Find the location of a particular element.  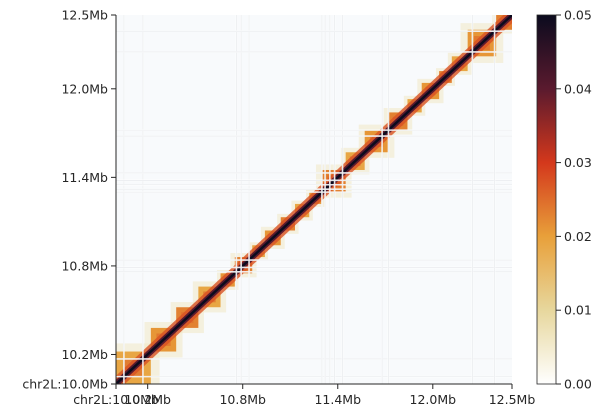

colorbar-tick-label: 0.05 is located at coordinates (578, 15).